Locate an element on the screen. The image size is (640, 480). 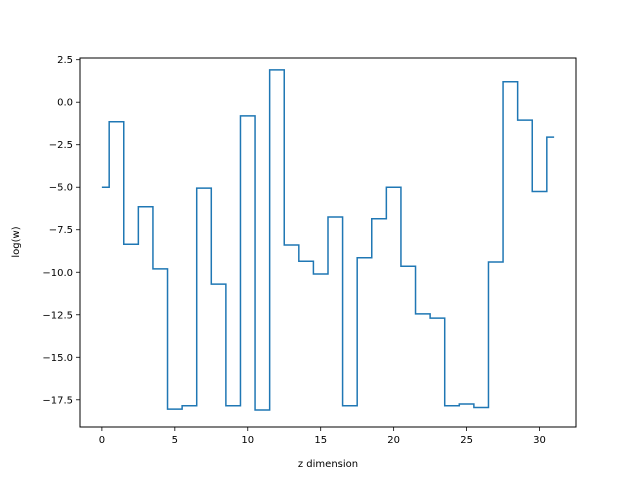
x-tick-label: 15 is located at coordinates (320, 440).